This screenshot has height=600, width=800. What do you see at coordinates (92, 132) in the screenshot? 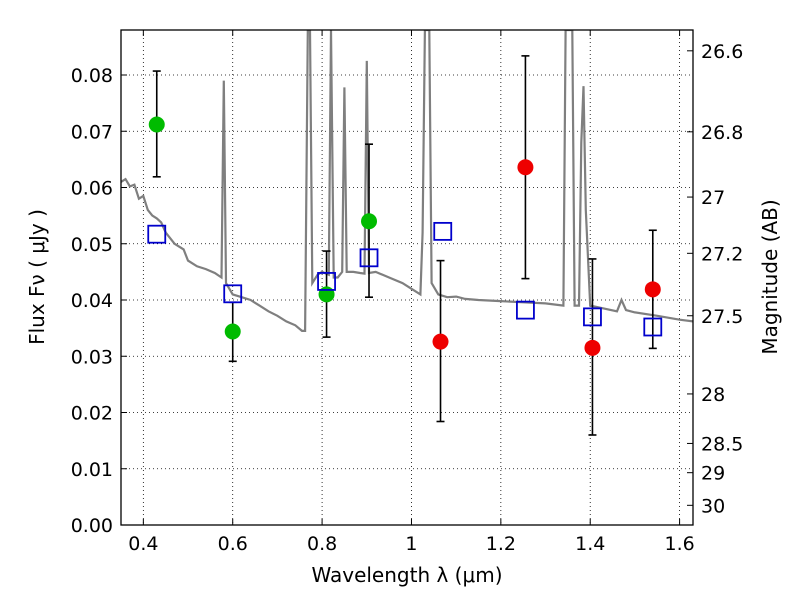
I see `y-tick-label: 0.07` at bounding box center [92, 132].